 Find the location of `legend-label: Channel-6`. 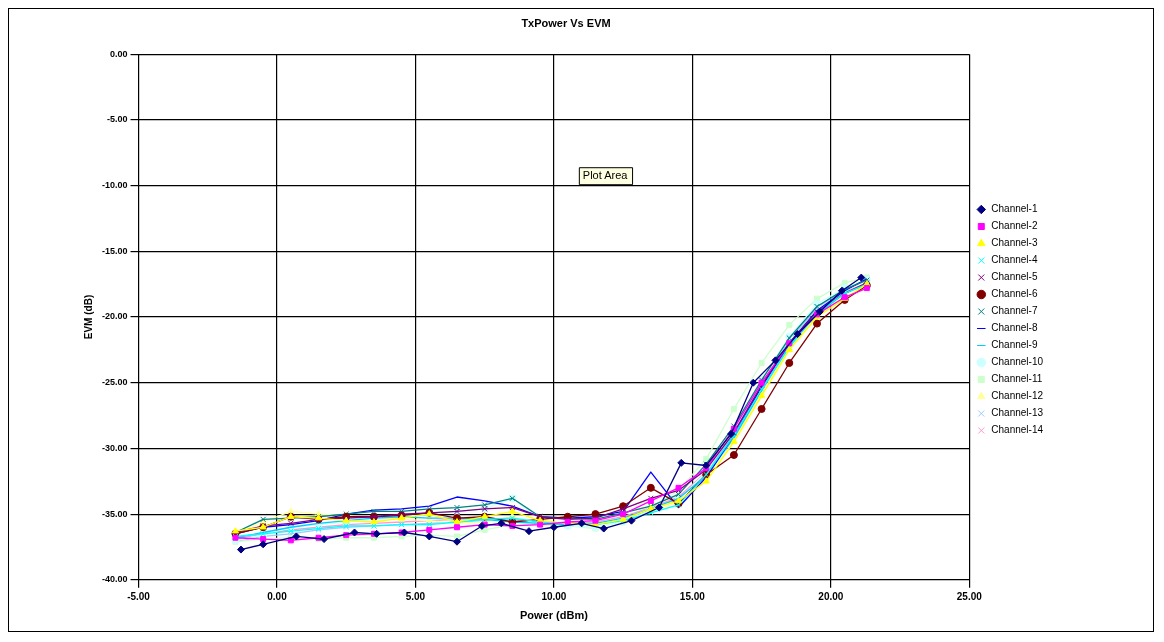

legend-label: Channel-6 is located at coordinates (1014, 294).